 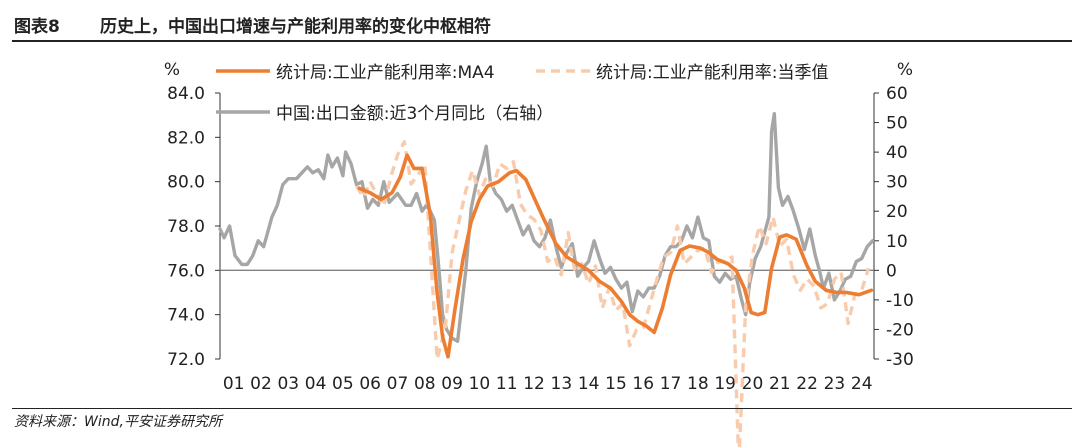 I want to click on x-tick-label: 20, so click(x=753, y=384).